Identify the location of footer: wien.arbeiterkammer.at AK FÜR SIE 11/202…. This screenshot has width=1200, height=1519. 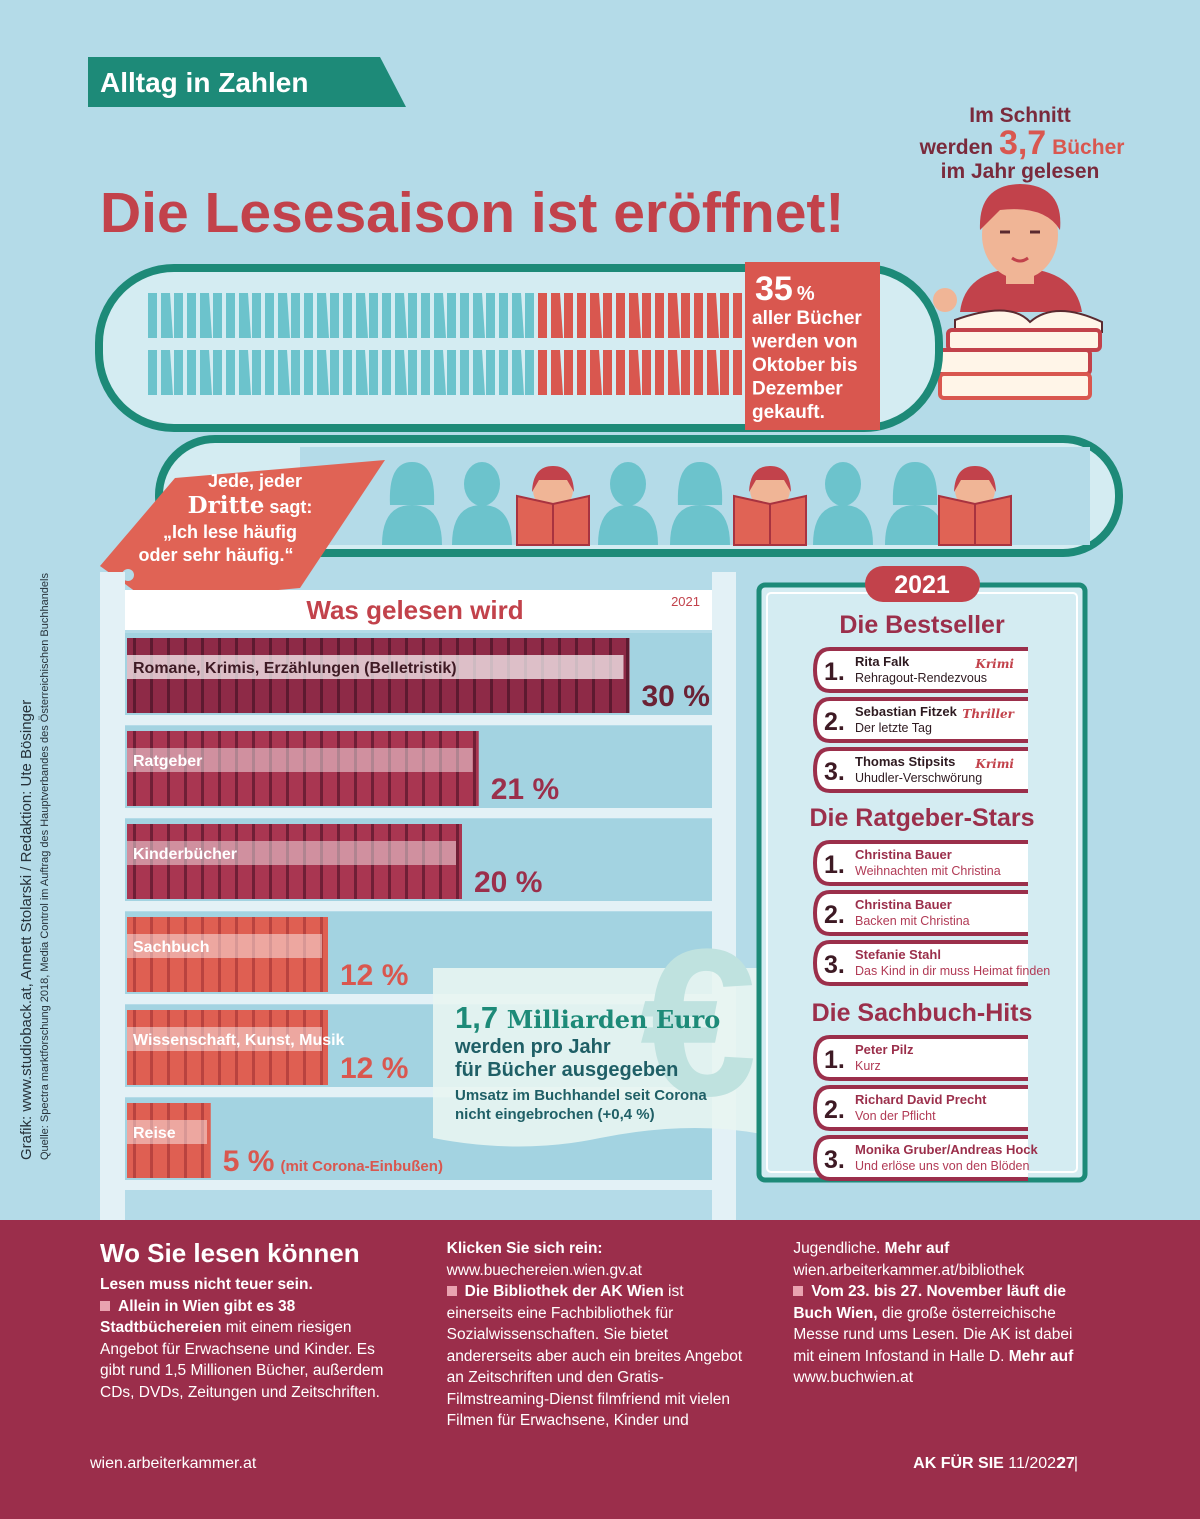
(600, 1465).